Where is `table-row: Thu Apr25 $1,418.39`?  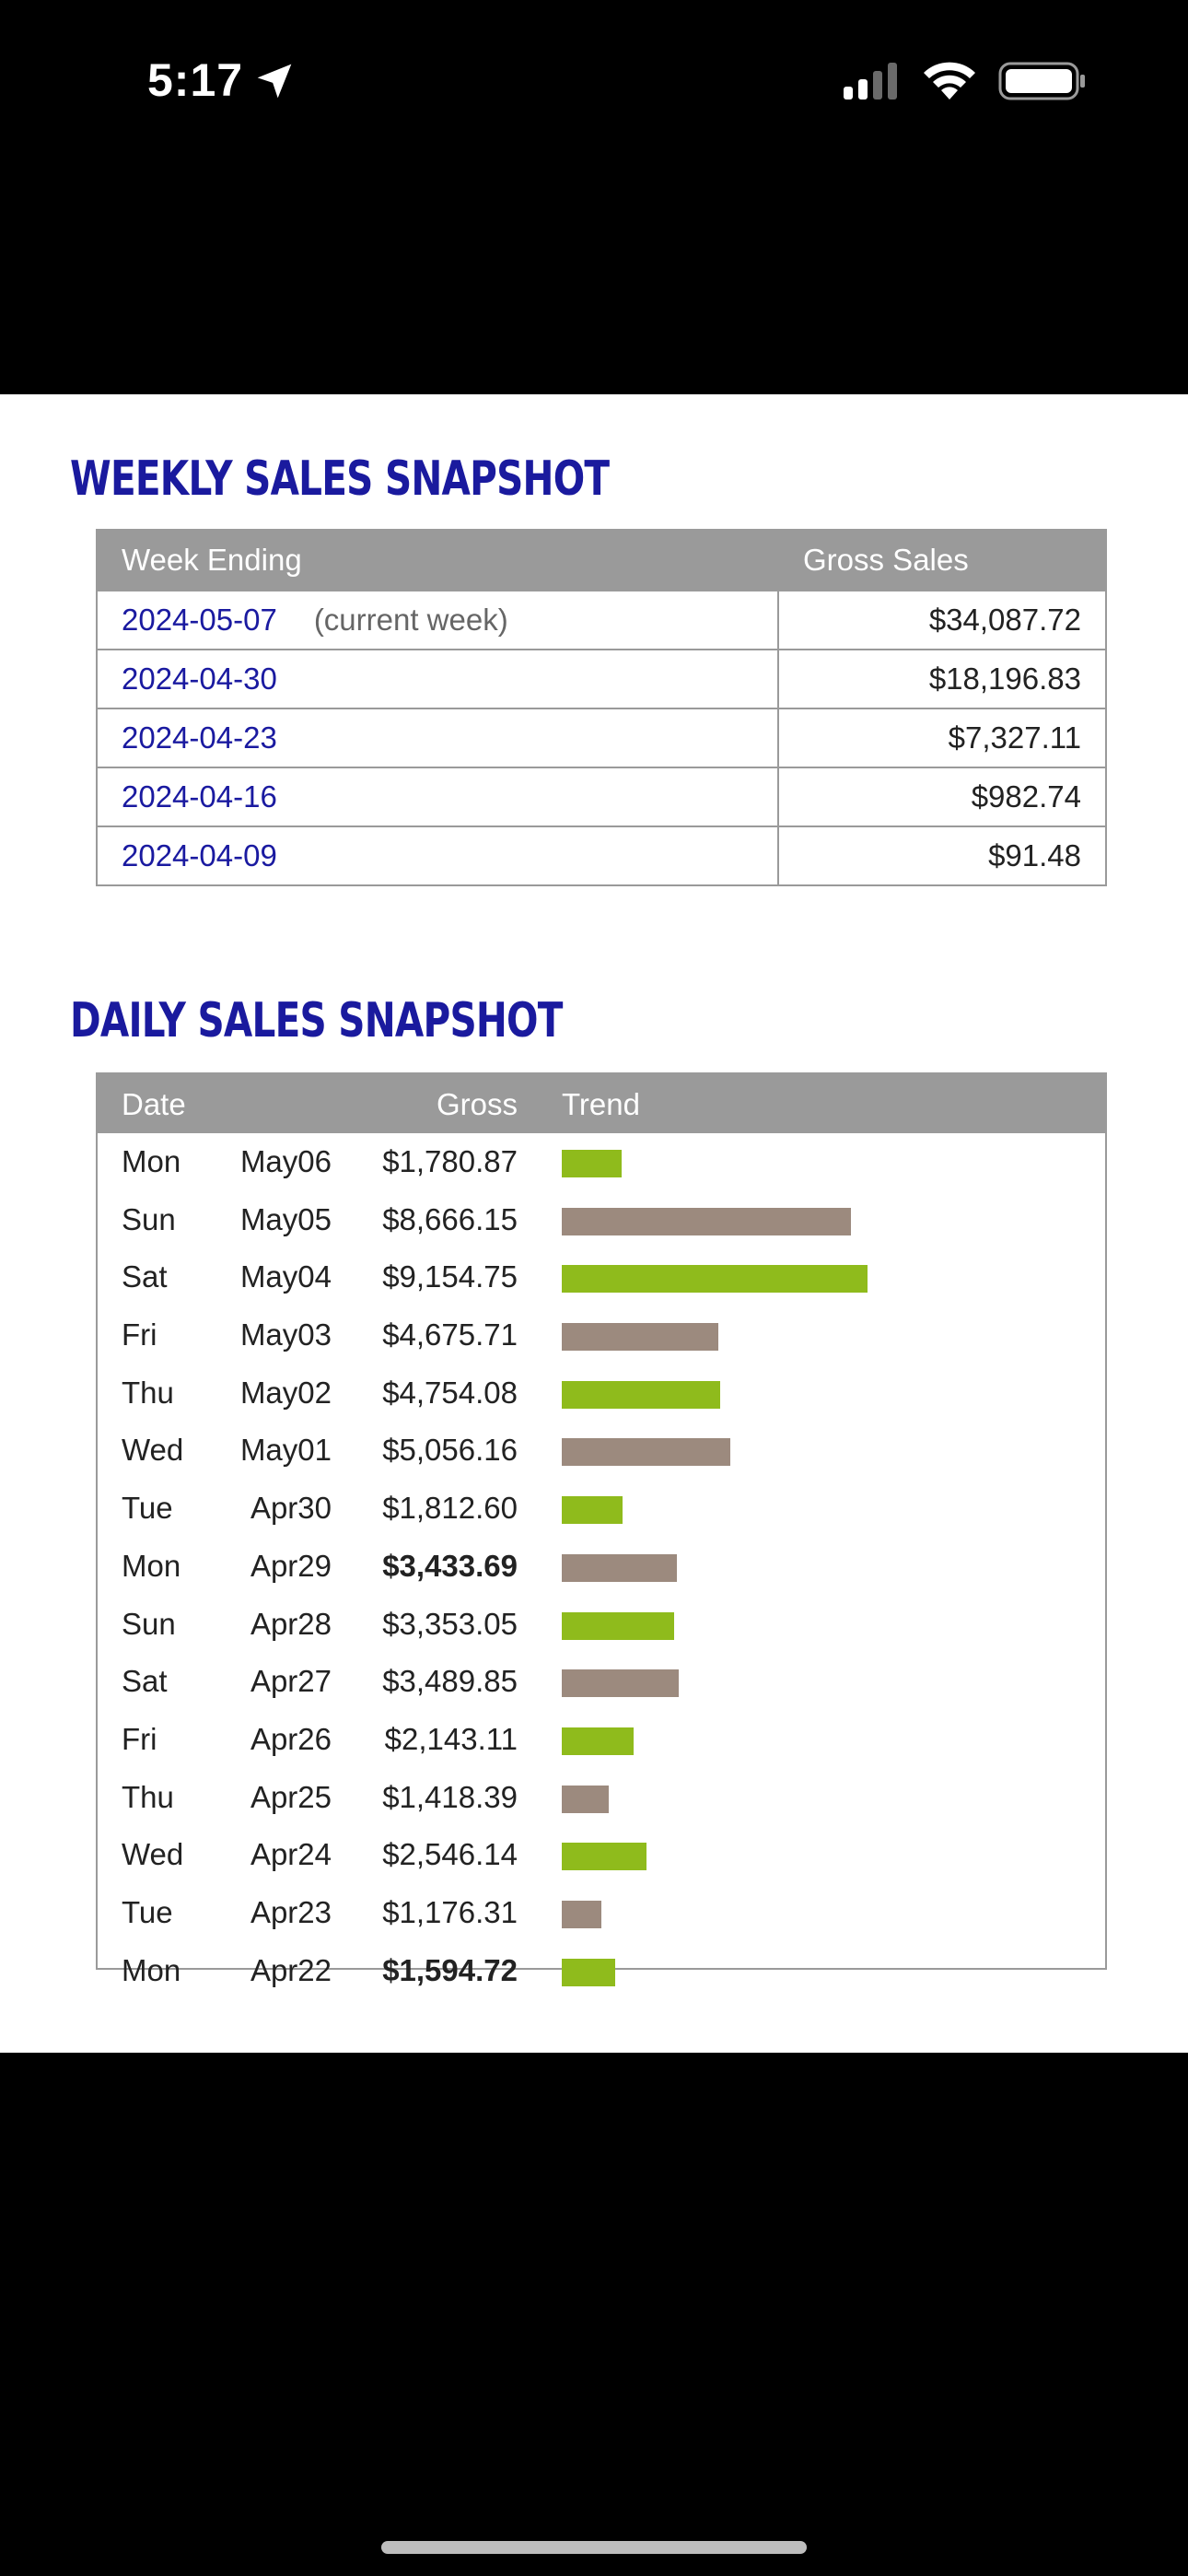 table-row: Thu Apr25 $1,418.39 is located at coordinates (601, 1798).